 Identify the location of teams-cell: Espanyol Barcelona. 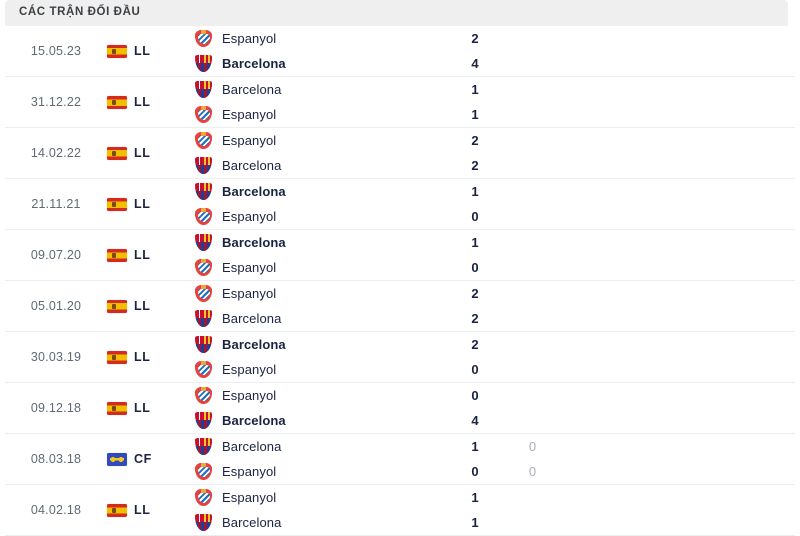
(315, 306).